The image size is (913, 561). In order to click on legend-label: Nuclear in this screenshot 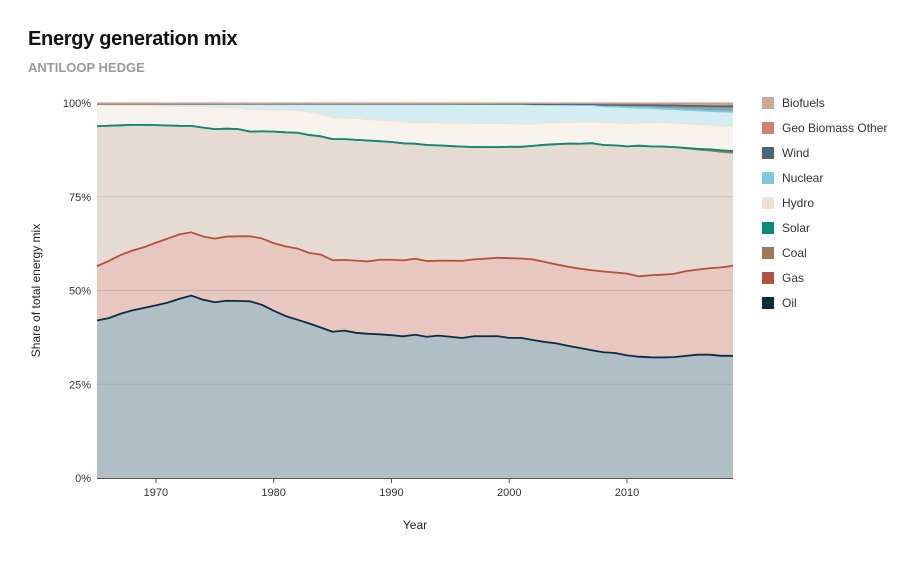, I will do `click(802, 178)`.